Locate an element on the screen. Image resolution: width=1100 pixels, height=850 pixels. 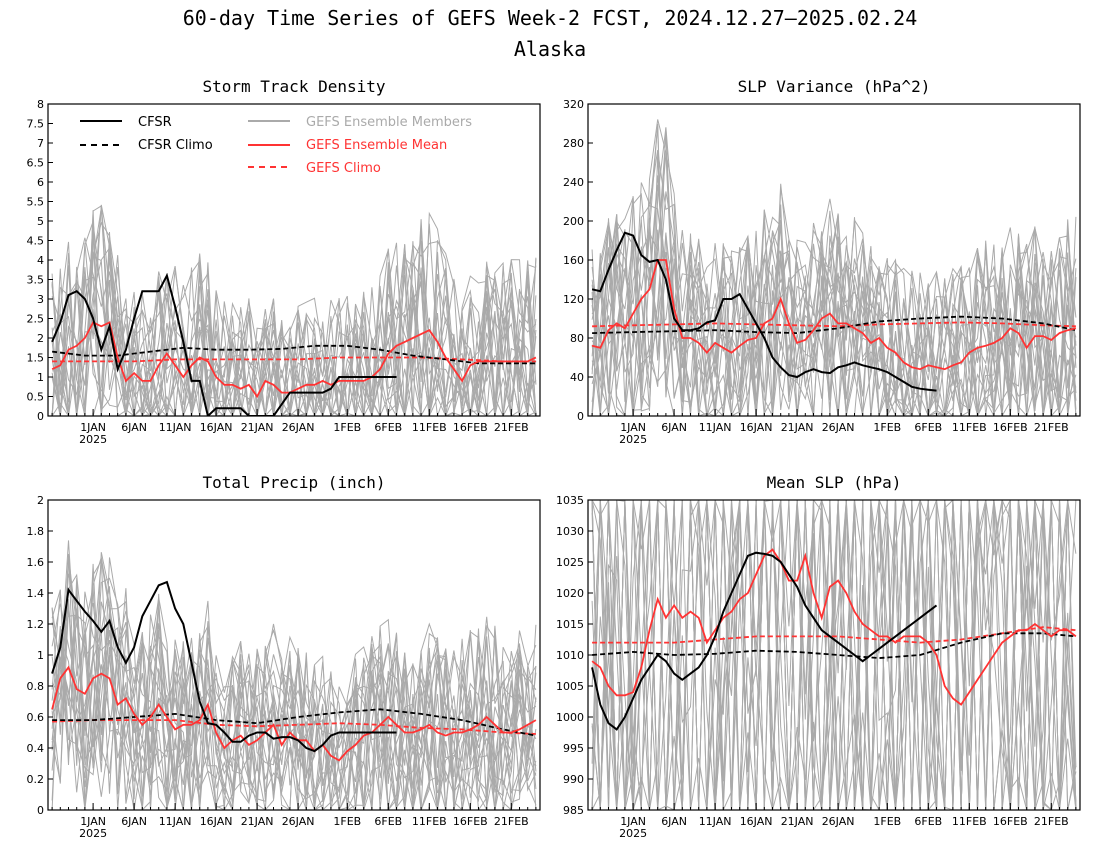
y-tick-label: 200 is located at coordinates (573, 221).